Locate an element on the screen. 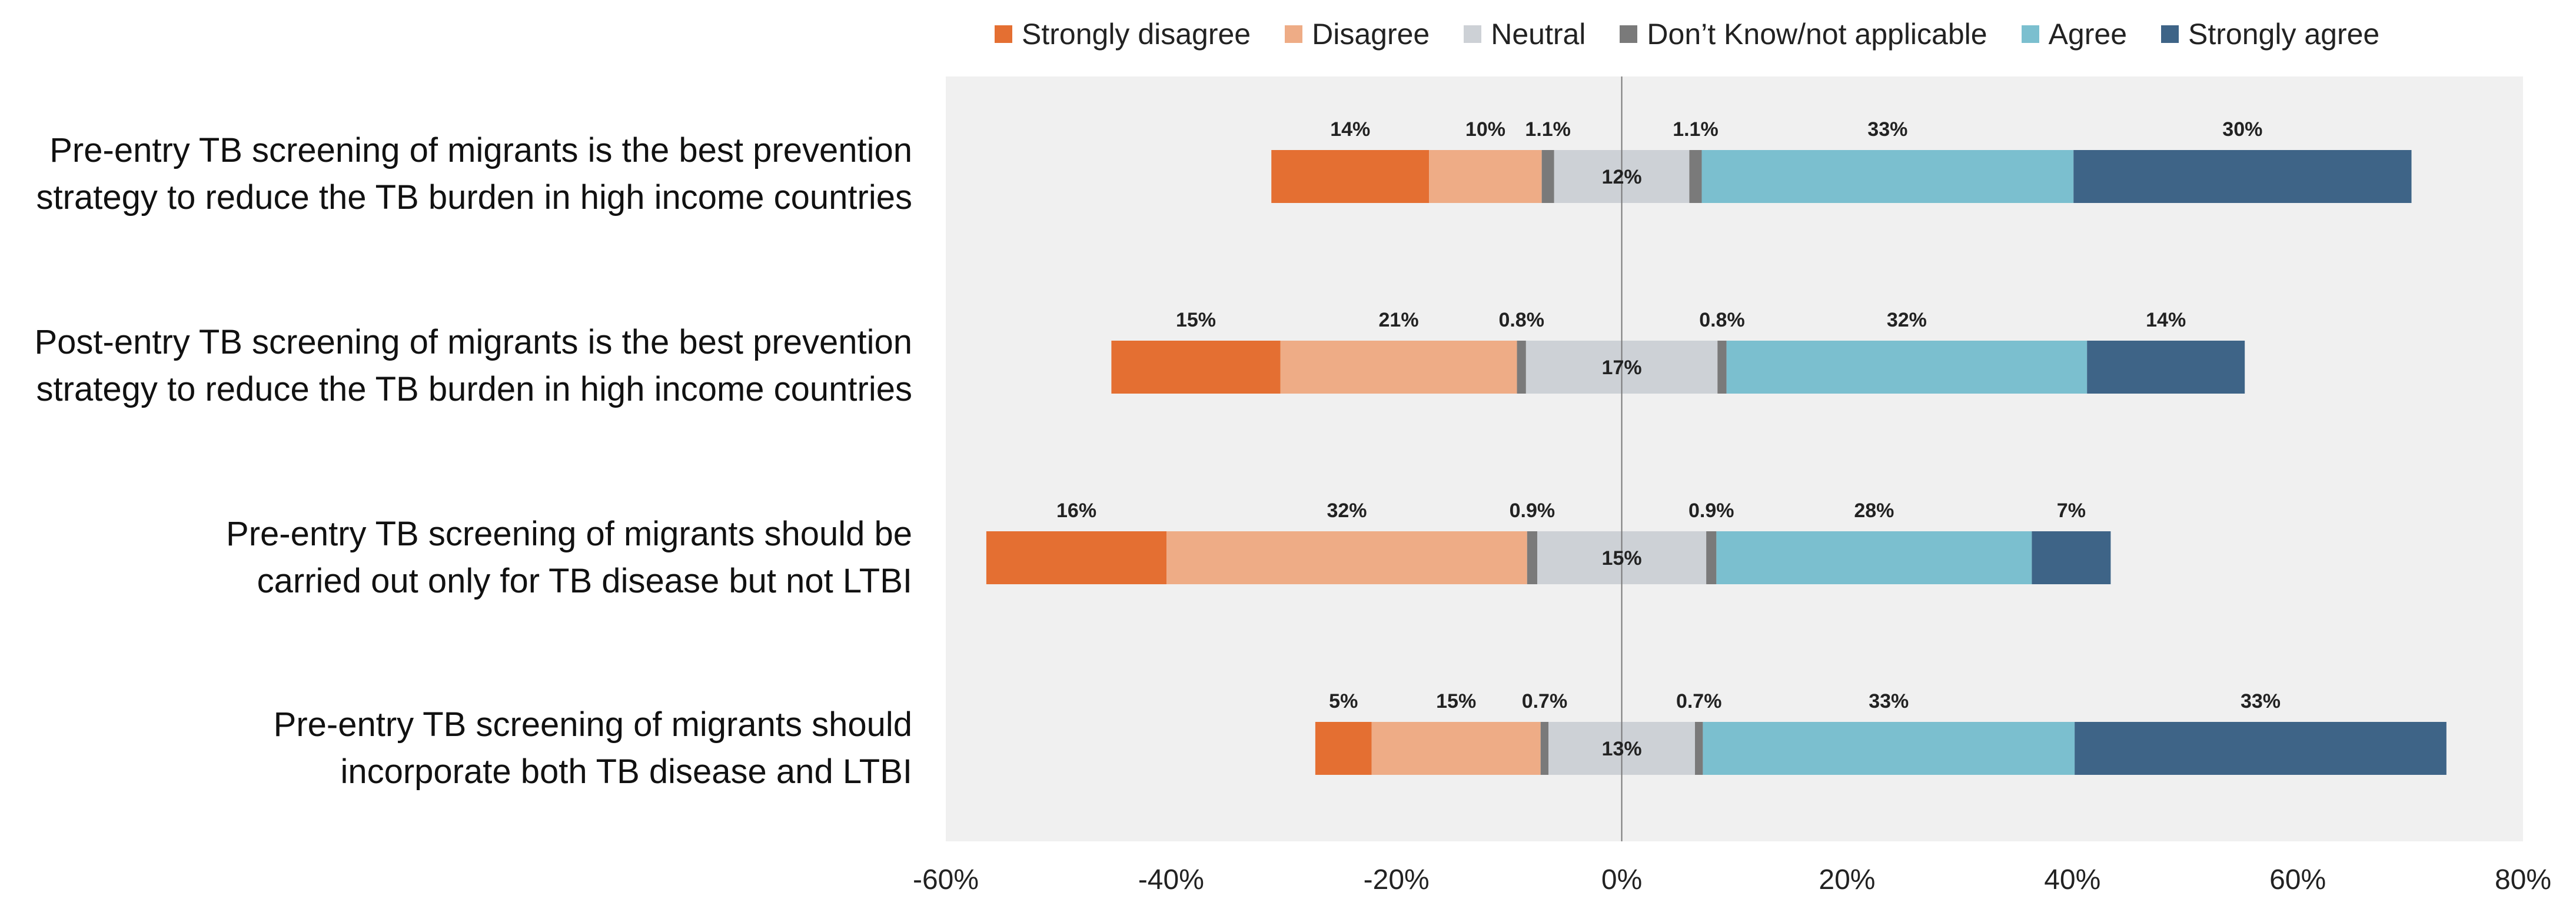 Image resolution: width=2576 pixels, height=909 pixels. data-label: 28% is located at coordinates (1874, 511).